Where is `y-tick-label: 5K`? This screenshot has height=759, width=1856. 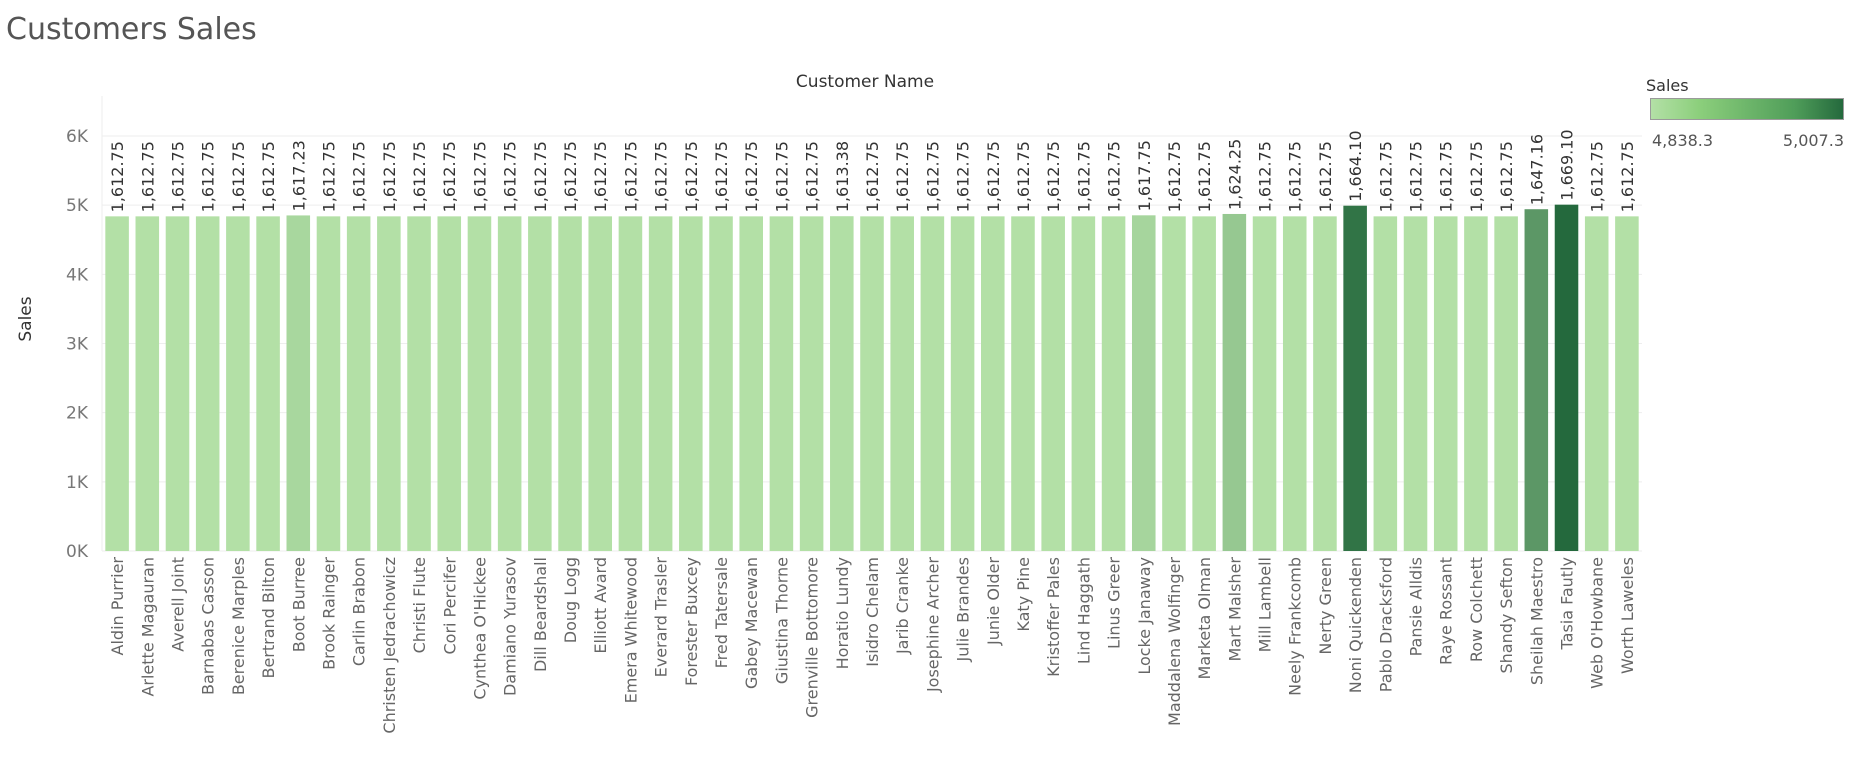 y-tick-label: 5K is located at coordinates (77, 206).